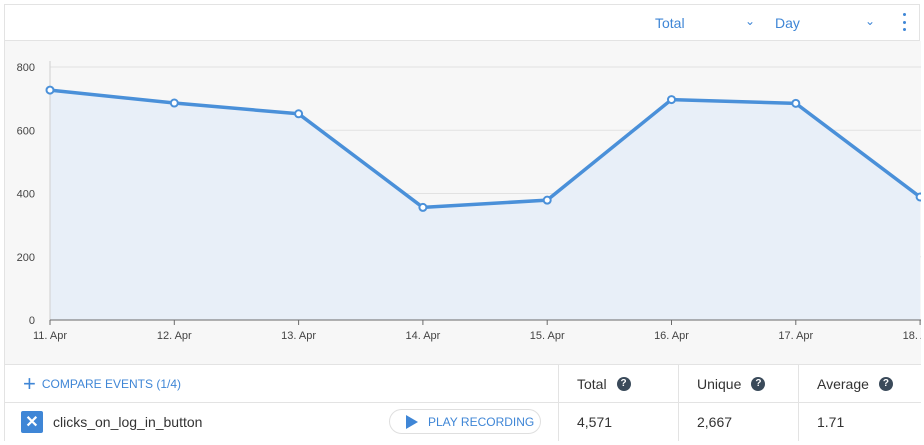  What do you see at coordinates (26, 258) in the screenshot?
I see `y-tick-label: 200` at bounding box center [26, 258].